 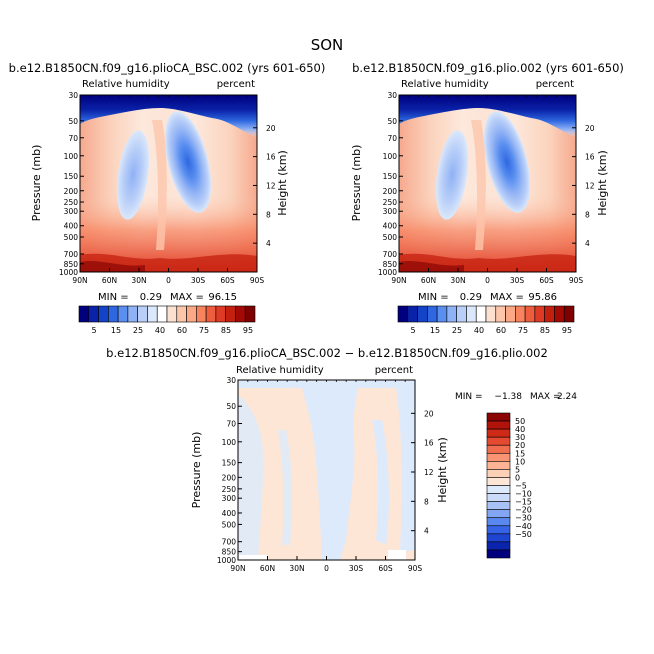 What do you see at coordinates (523, 510) in the screenshot?
I see `colorbar-label: −20` at bounding box center [523, 510].